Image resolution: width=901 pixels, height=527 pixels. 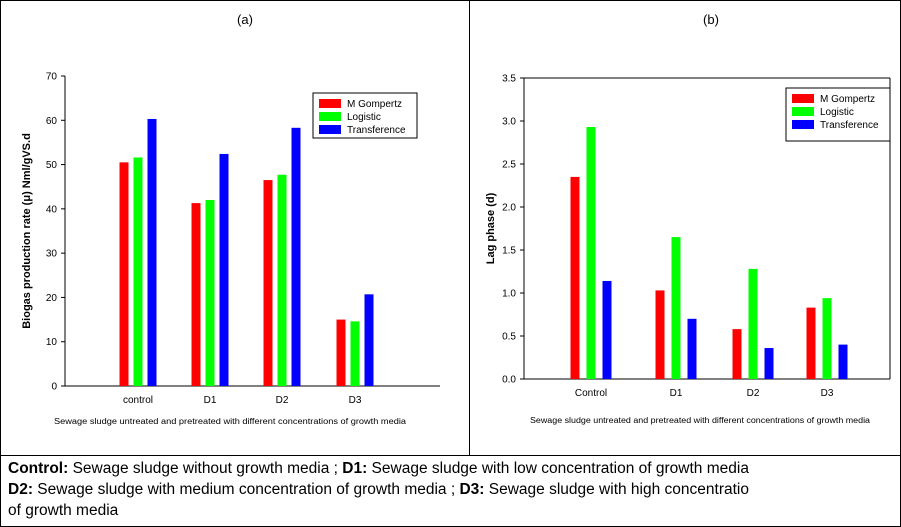 I want to click on y-tick-label: 30, so click(x=52, y=254).